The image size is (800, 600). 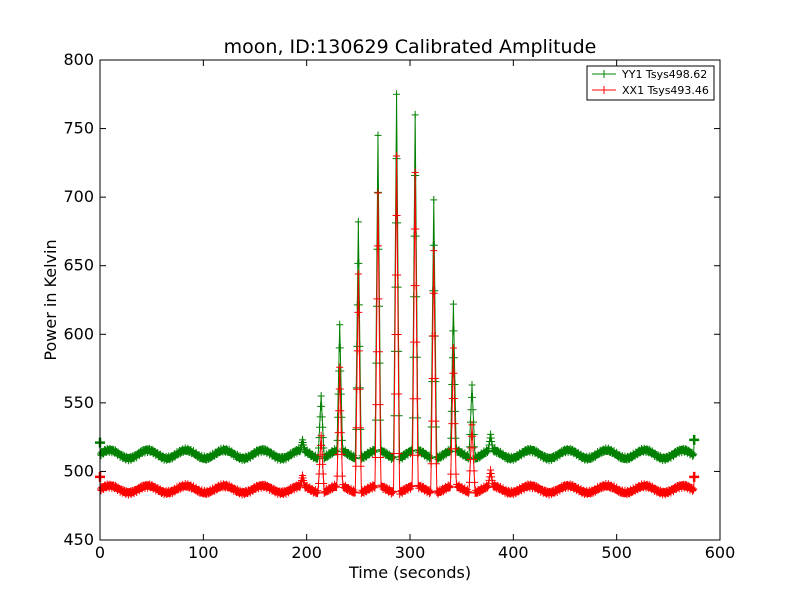 What do you see at coordinates (78, 265) in the screenshot?
I see `y-tick-label: 650` at bounding box center [78, 265].